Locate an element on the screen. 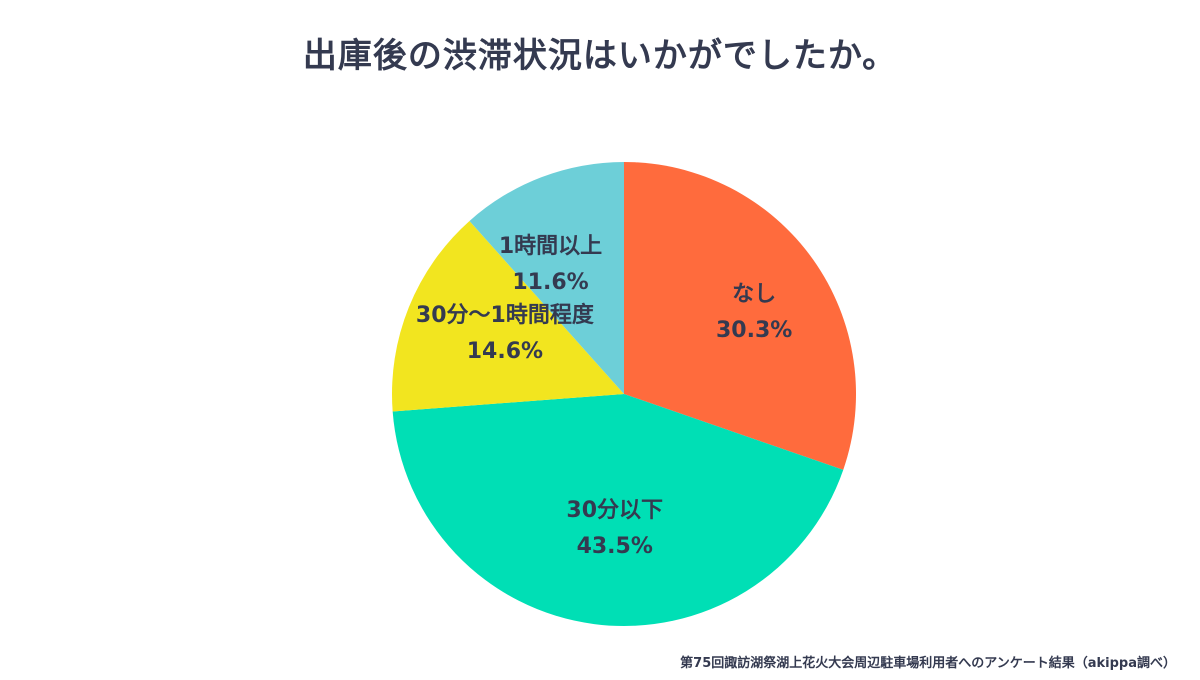 The height and width of the screenshot is (680, 1200). slice-label-2: 30分以下 is located at coordinates (614, 510).